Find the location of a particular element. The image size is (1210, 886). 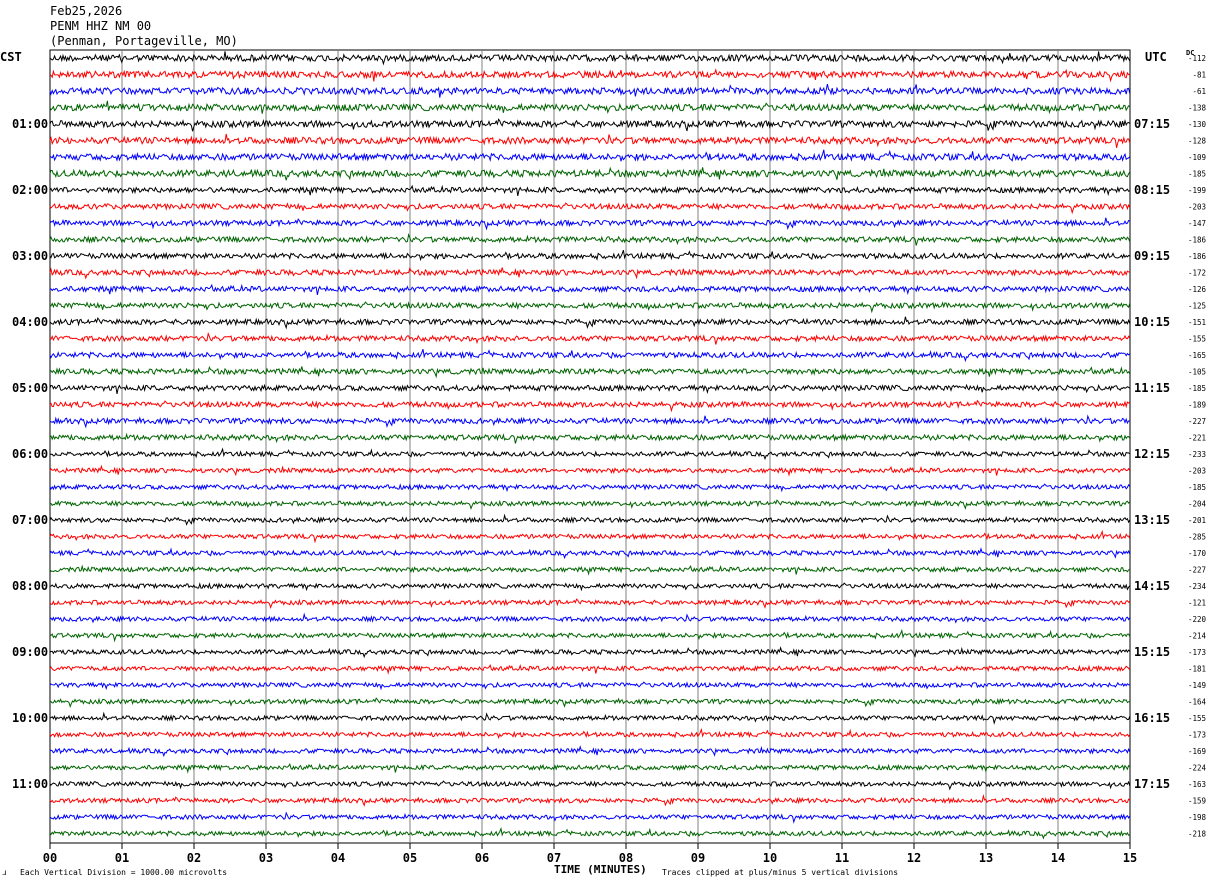

x-tick-label: 06 is located at coordinates (482, 858).